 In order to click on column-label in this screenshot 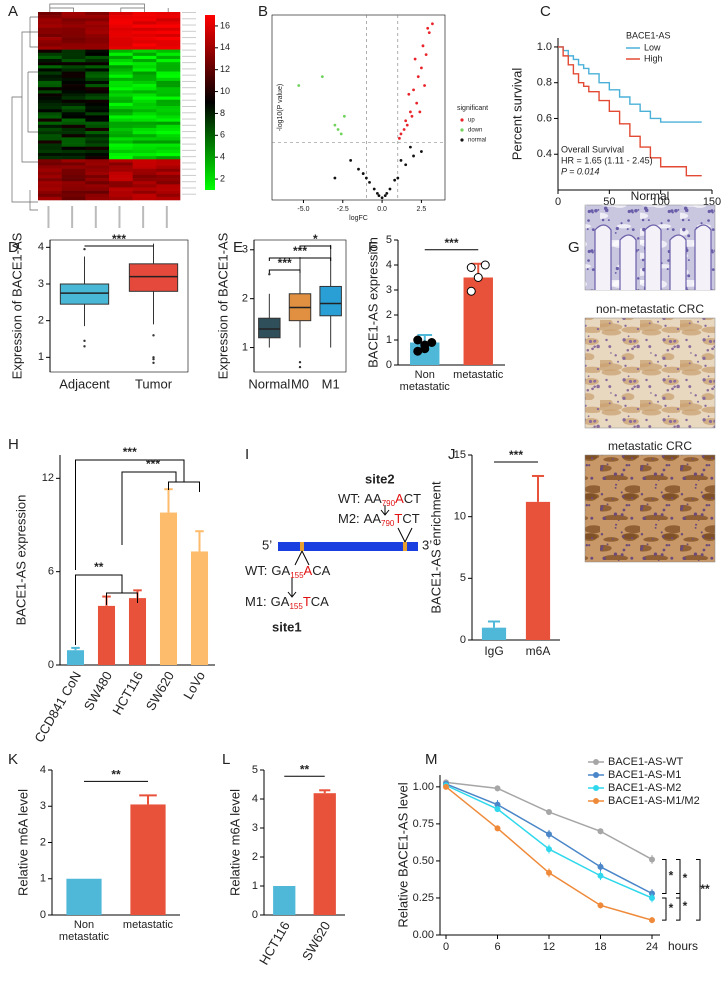, I will do `click(166, 217)`.